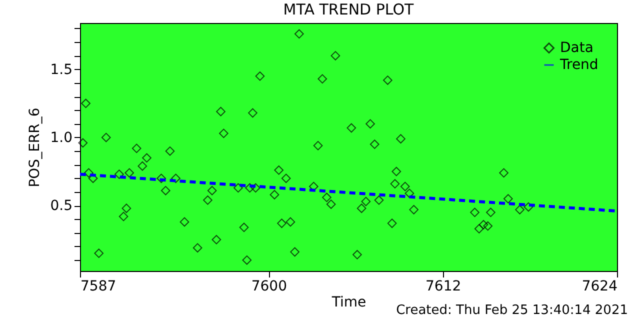 The width and height of the screenshot is (640, 320). I want to click on x-tick-label: 7600, so click(269, 286).